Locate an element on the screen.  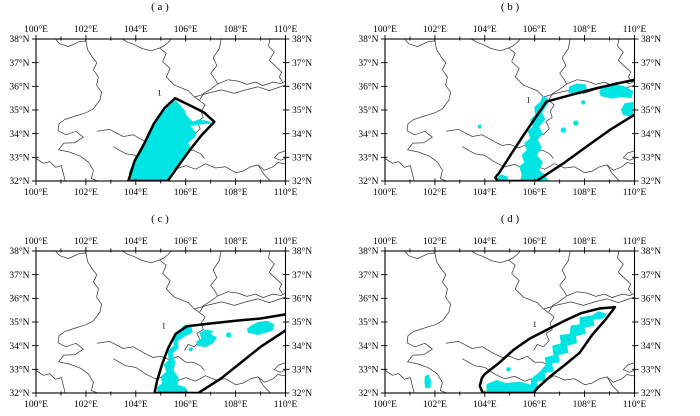
y-tick-label-right: 35°N is located at coordinates (651, 322).